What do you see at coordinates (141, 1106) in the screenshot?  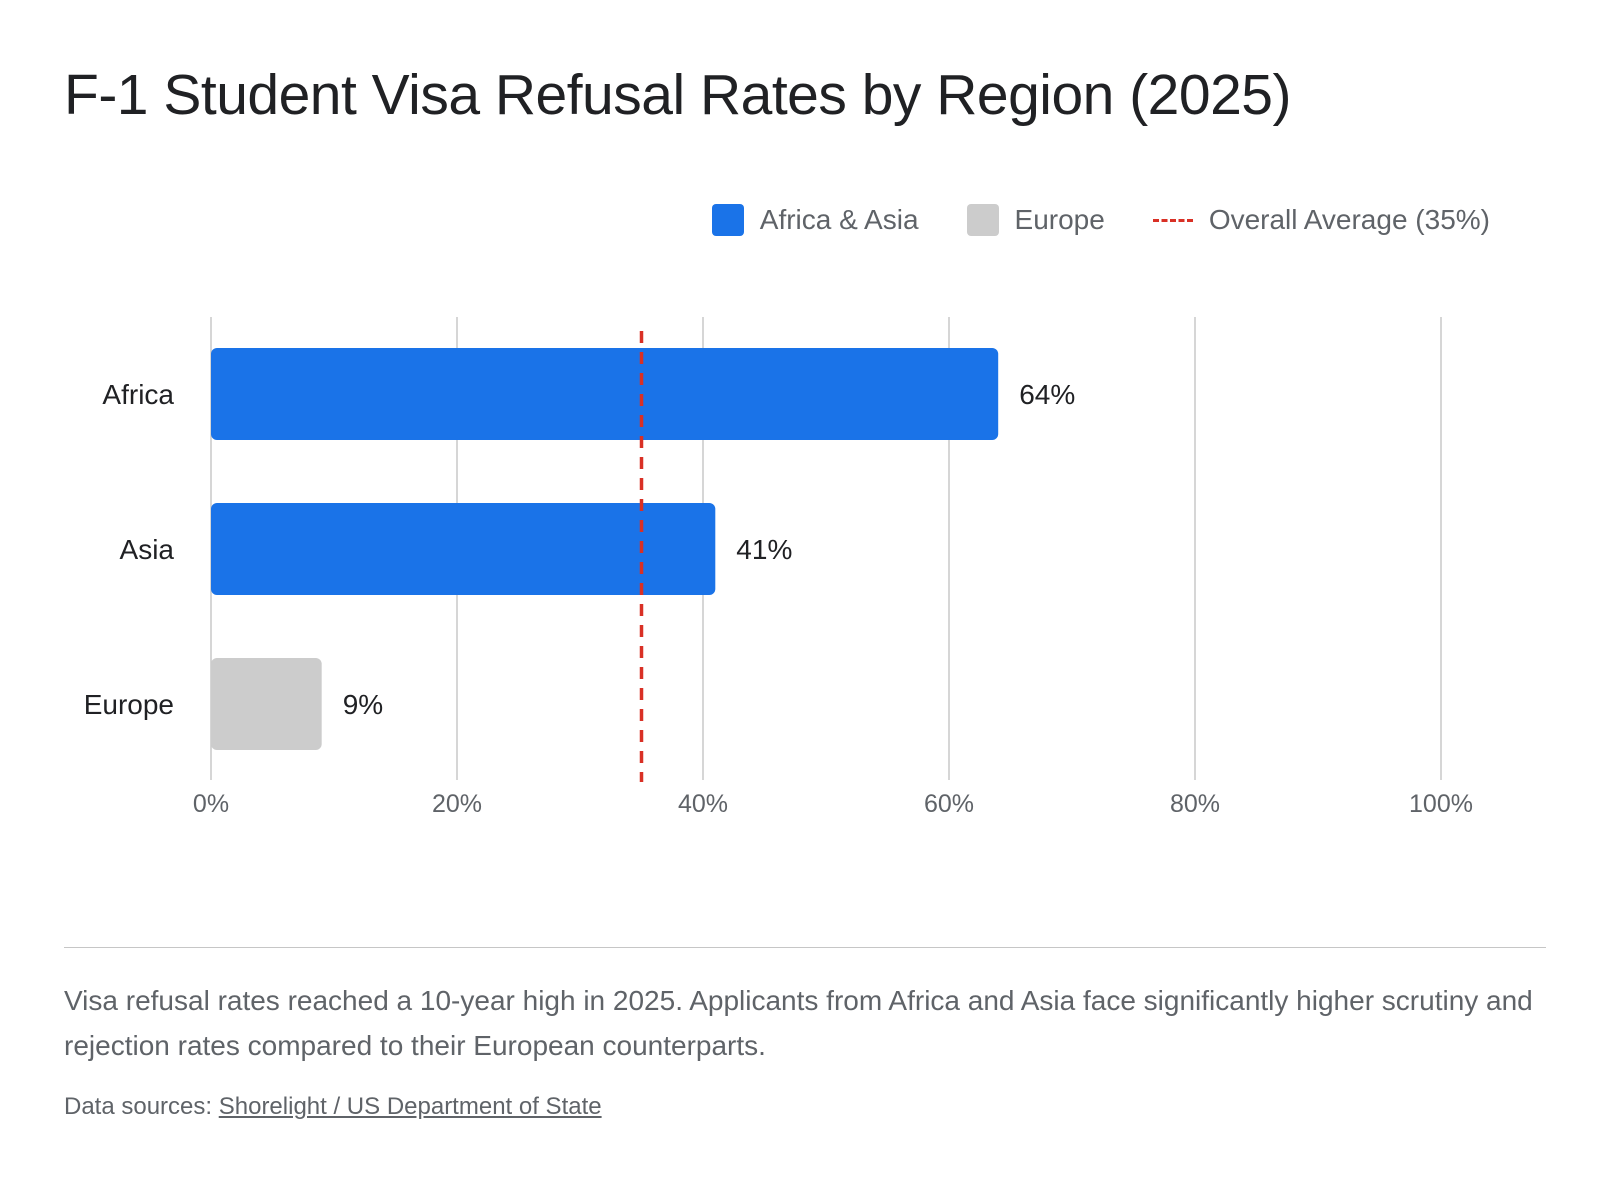 I see `sources-prefix: Data sources:` at bounding box center [141, 1106].